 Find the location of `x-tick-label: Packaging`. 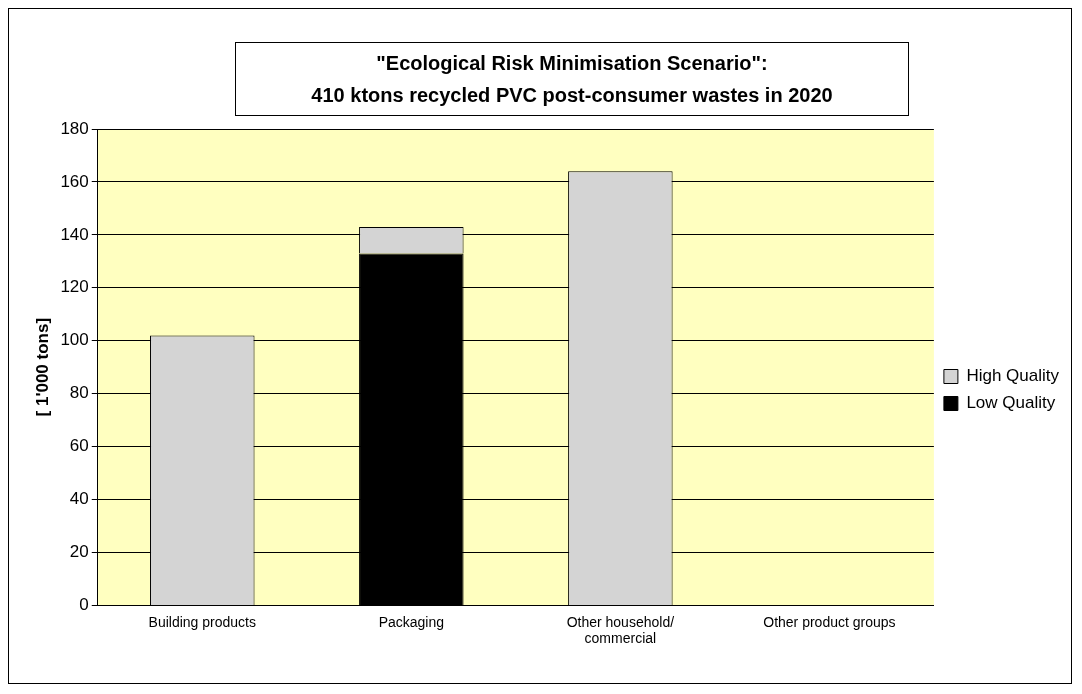

x-tick-label: Packaging is located at coordinates (411, 621).